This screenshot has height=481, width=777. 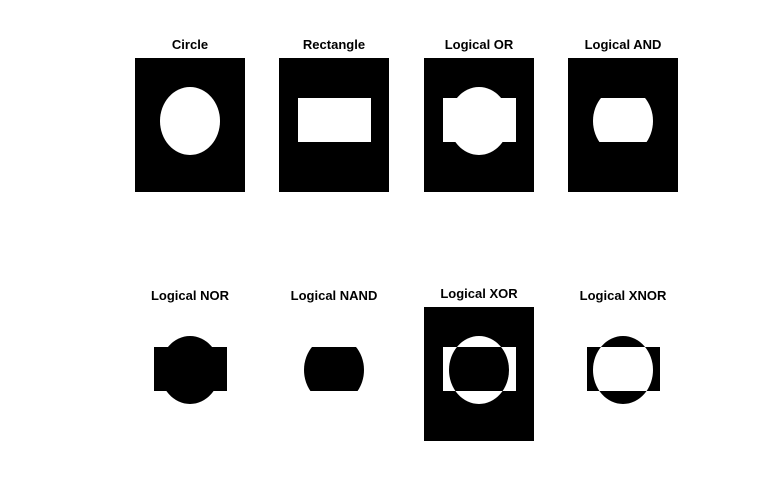 What do you see at coordinates (190, 44) in the screenshot?
I see `panel-title: Circle` at bounding box center [190, 44].